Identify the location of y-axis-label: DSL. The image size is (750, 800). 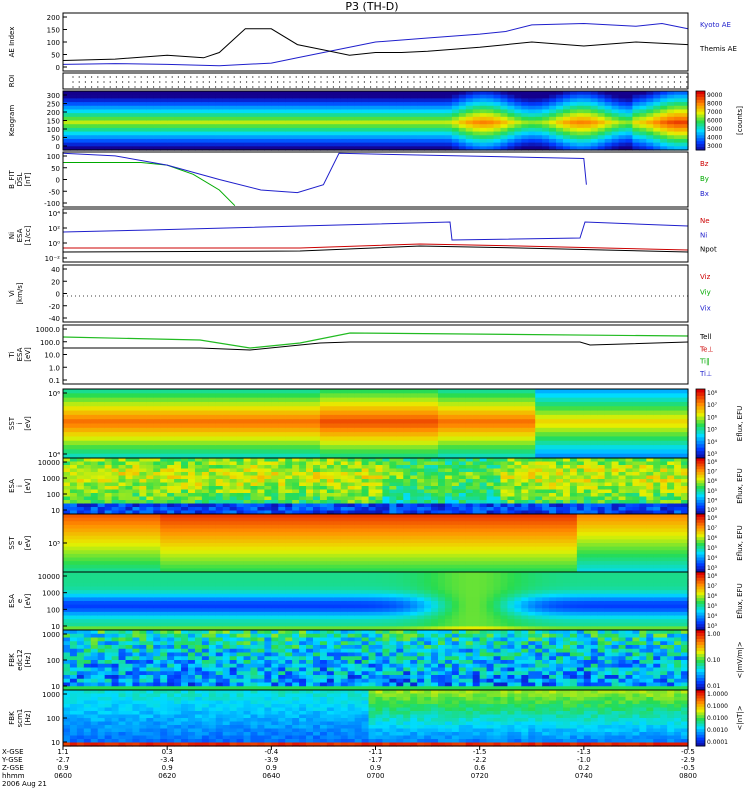
(20, 180).